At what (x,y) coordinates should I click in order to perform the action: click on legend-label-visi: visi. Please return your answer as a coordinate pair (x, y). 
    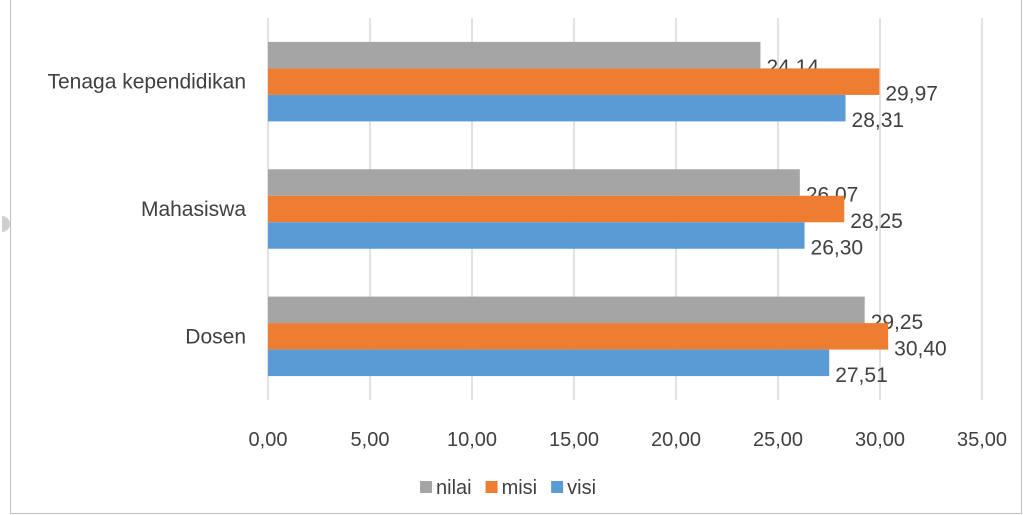
    Looking at the image, I should click on (581, 488).